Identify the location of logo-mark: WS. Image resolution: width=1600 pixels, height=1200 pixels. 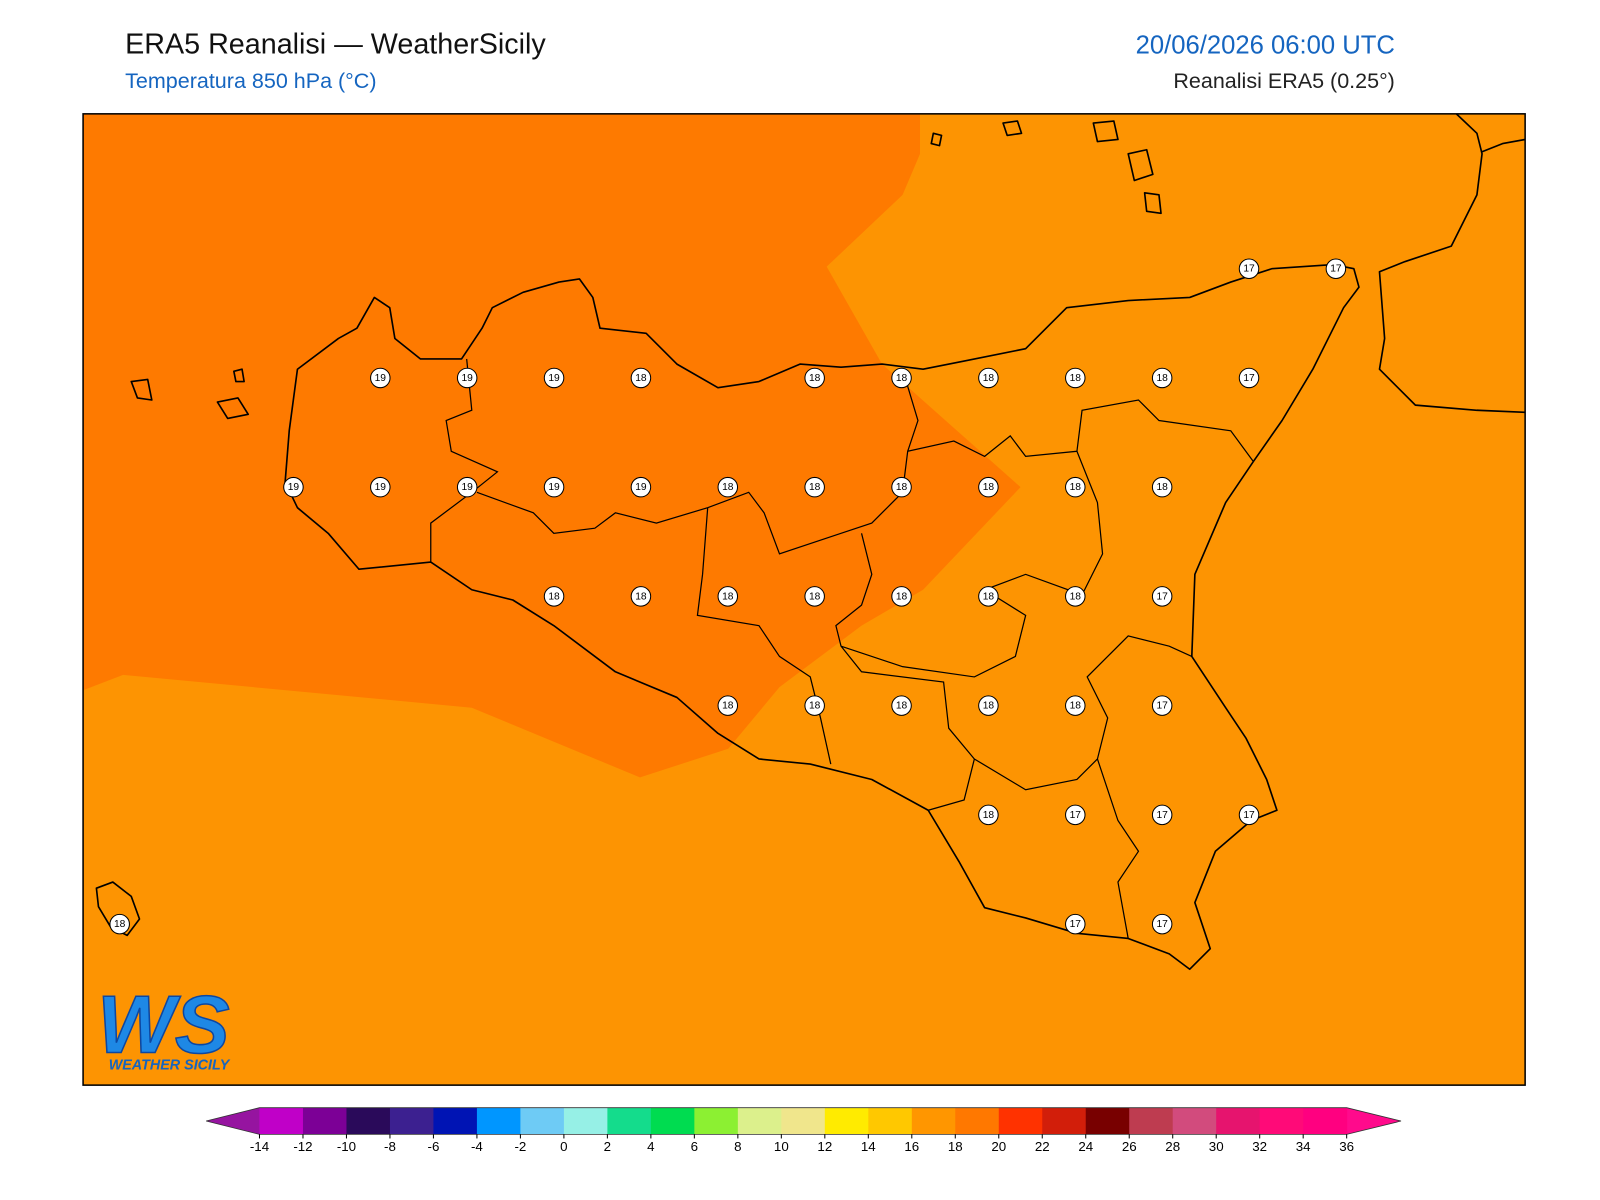
(163, 1024).